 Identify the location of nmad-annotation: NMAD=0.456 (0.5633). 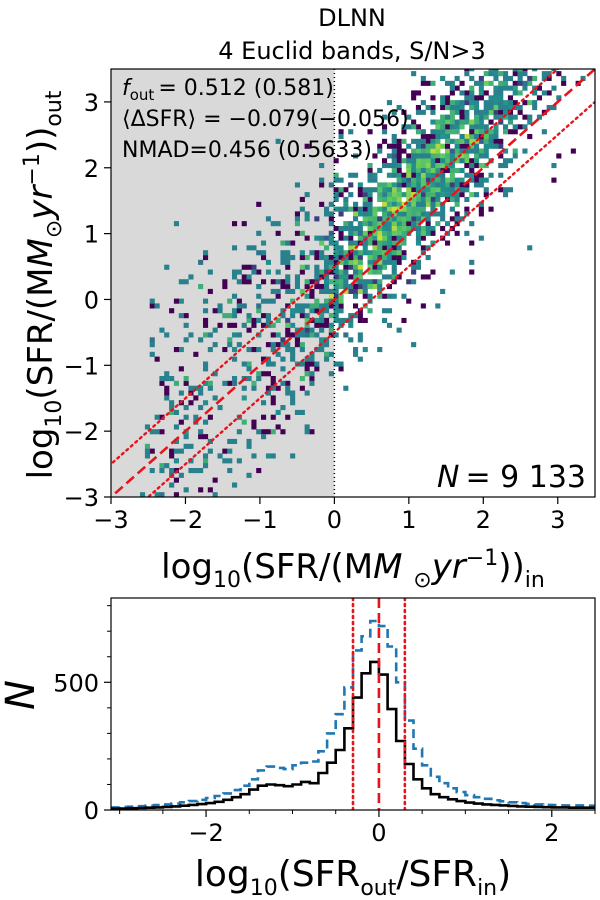
(247, 150).